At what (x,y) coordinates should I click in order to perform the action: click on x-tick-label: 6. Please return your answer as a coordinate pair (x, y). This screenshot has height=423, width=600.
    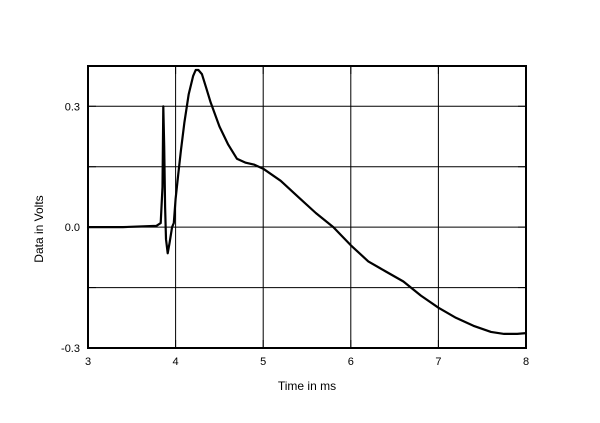
    Looking at the image, I should click on (351, 362).